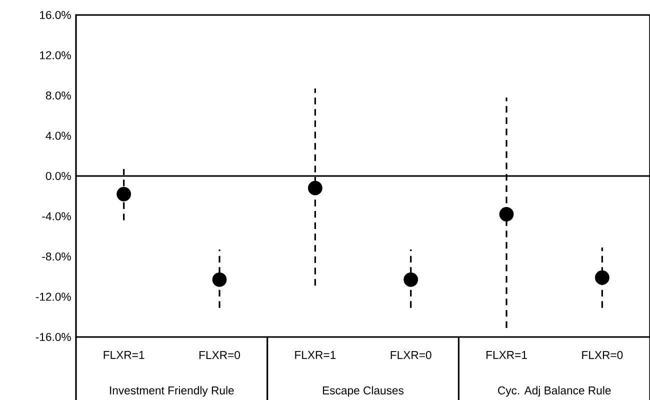  Describe the element at coordinates (58, 136) in the screenshot. I see `y-tick-label: 4.0%` at that location.